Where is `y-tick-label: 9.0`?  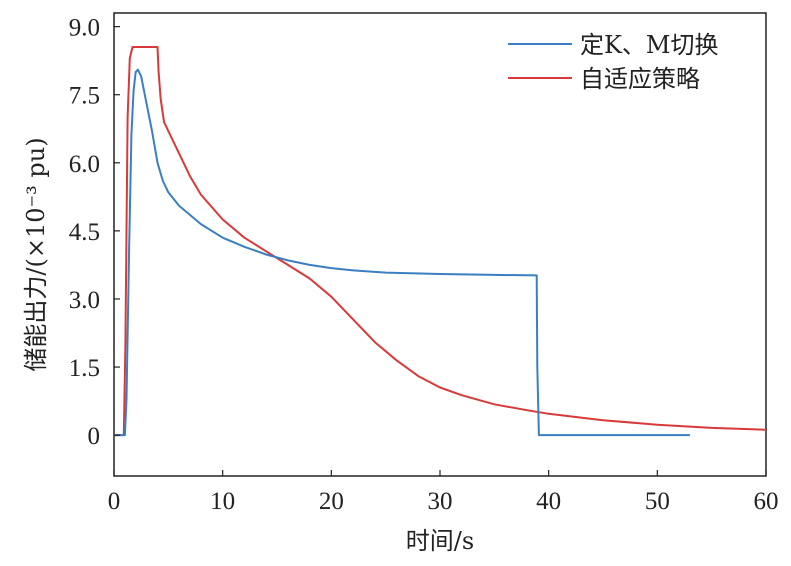 y-tick-label: 9.0 is located at coordinates (84, 28).